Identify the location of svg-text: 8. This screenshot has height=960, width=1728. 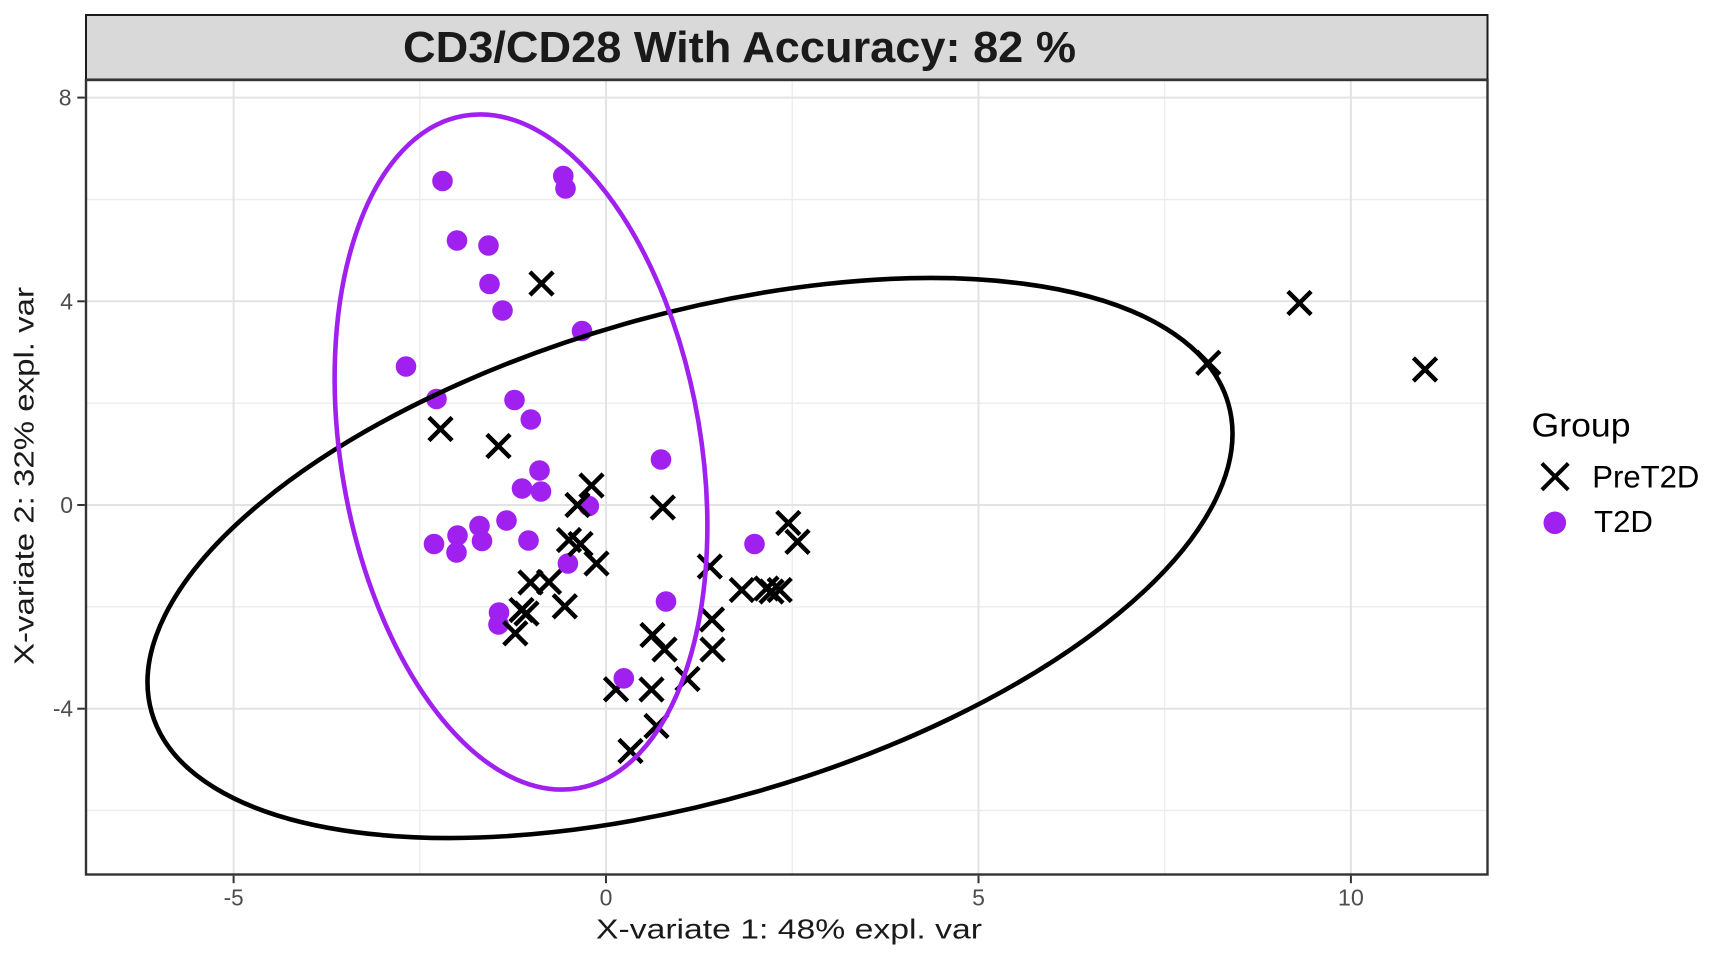
(65, 98).